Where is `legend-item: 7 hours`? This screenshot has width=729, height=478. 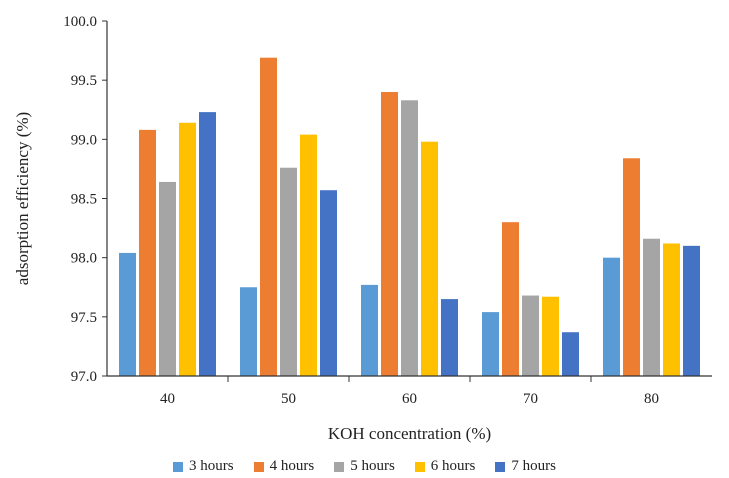 legend-item: 7 hours is located at coordinates (525, 466).